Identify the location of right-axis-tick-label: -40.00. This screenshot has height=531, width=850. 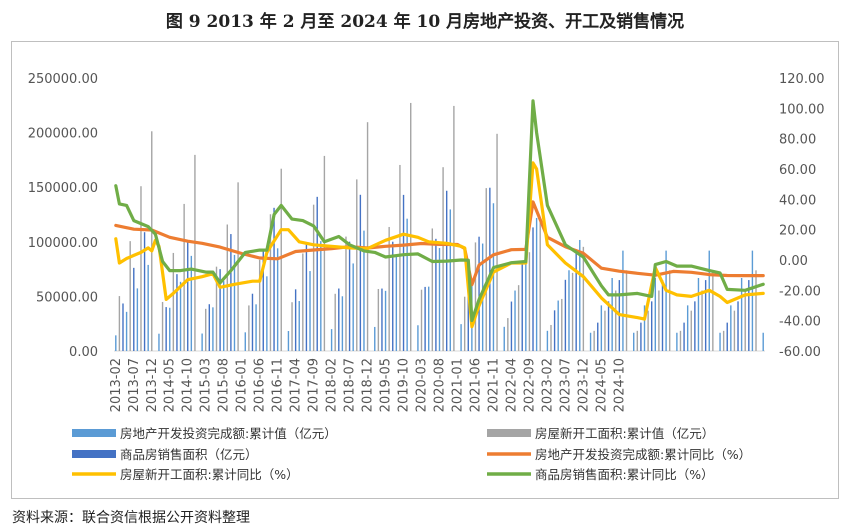
(800, 322).